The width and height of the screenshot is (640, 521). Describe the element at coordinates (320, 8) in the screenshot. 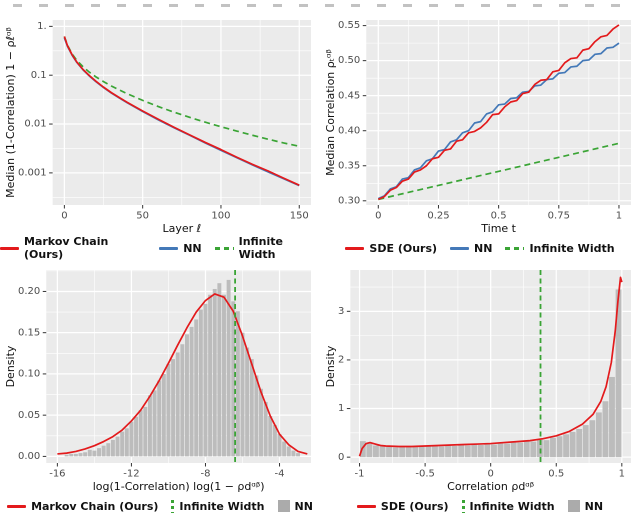

I see `cropped-legend-remnant` at that location.